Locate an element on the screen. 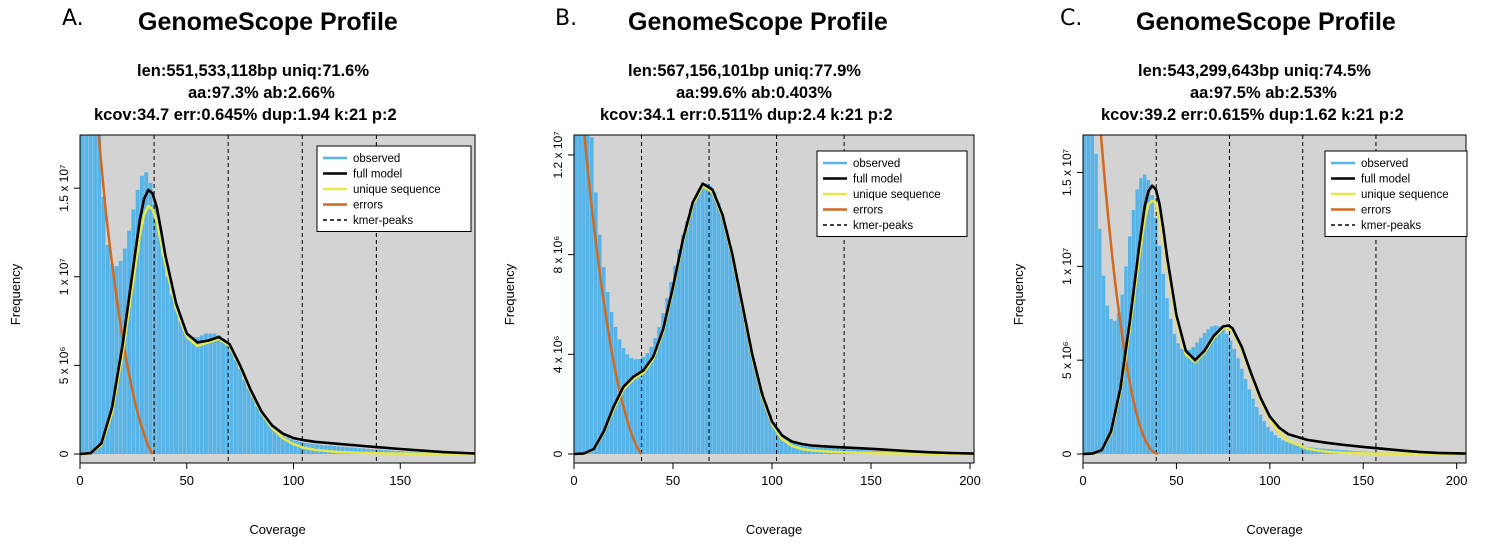 The height and width of the screenshot is (544, 1486). x-tick-label: 100 is located at coordinates (772, 480).